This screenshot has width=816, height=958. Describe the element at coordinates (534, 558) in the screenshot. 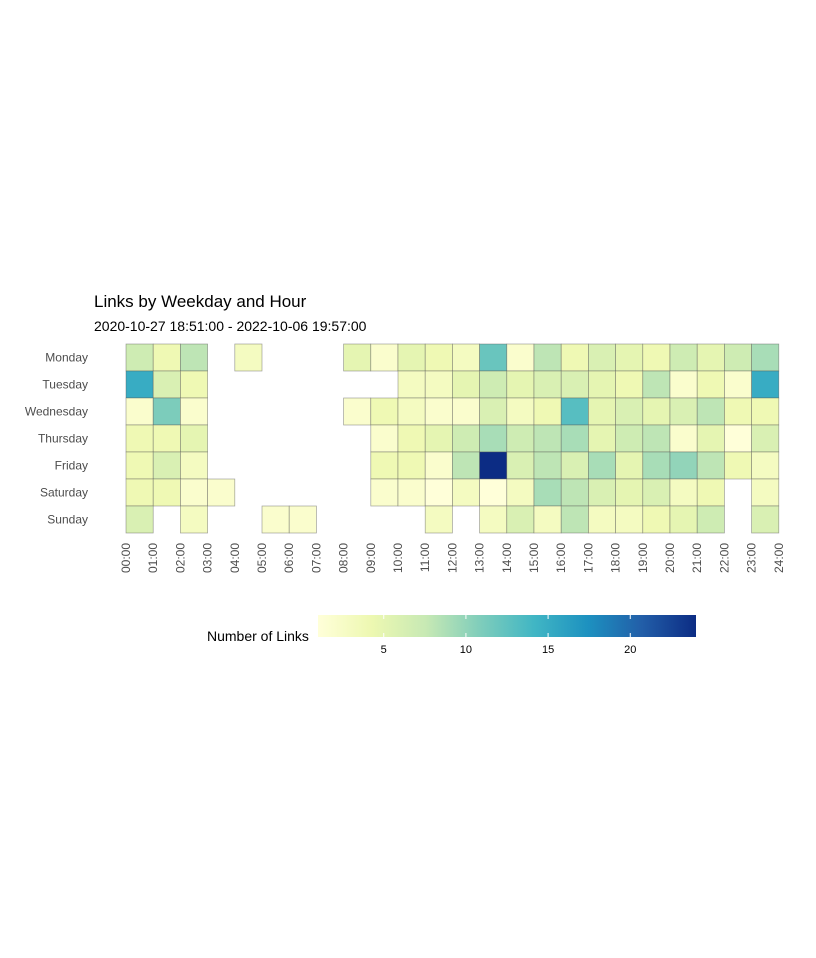

I see `x-tick-label: 15:00` at that location.